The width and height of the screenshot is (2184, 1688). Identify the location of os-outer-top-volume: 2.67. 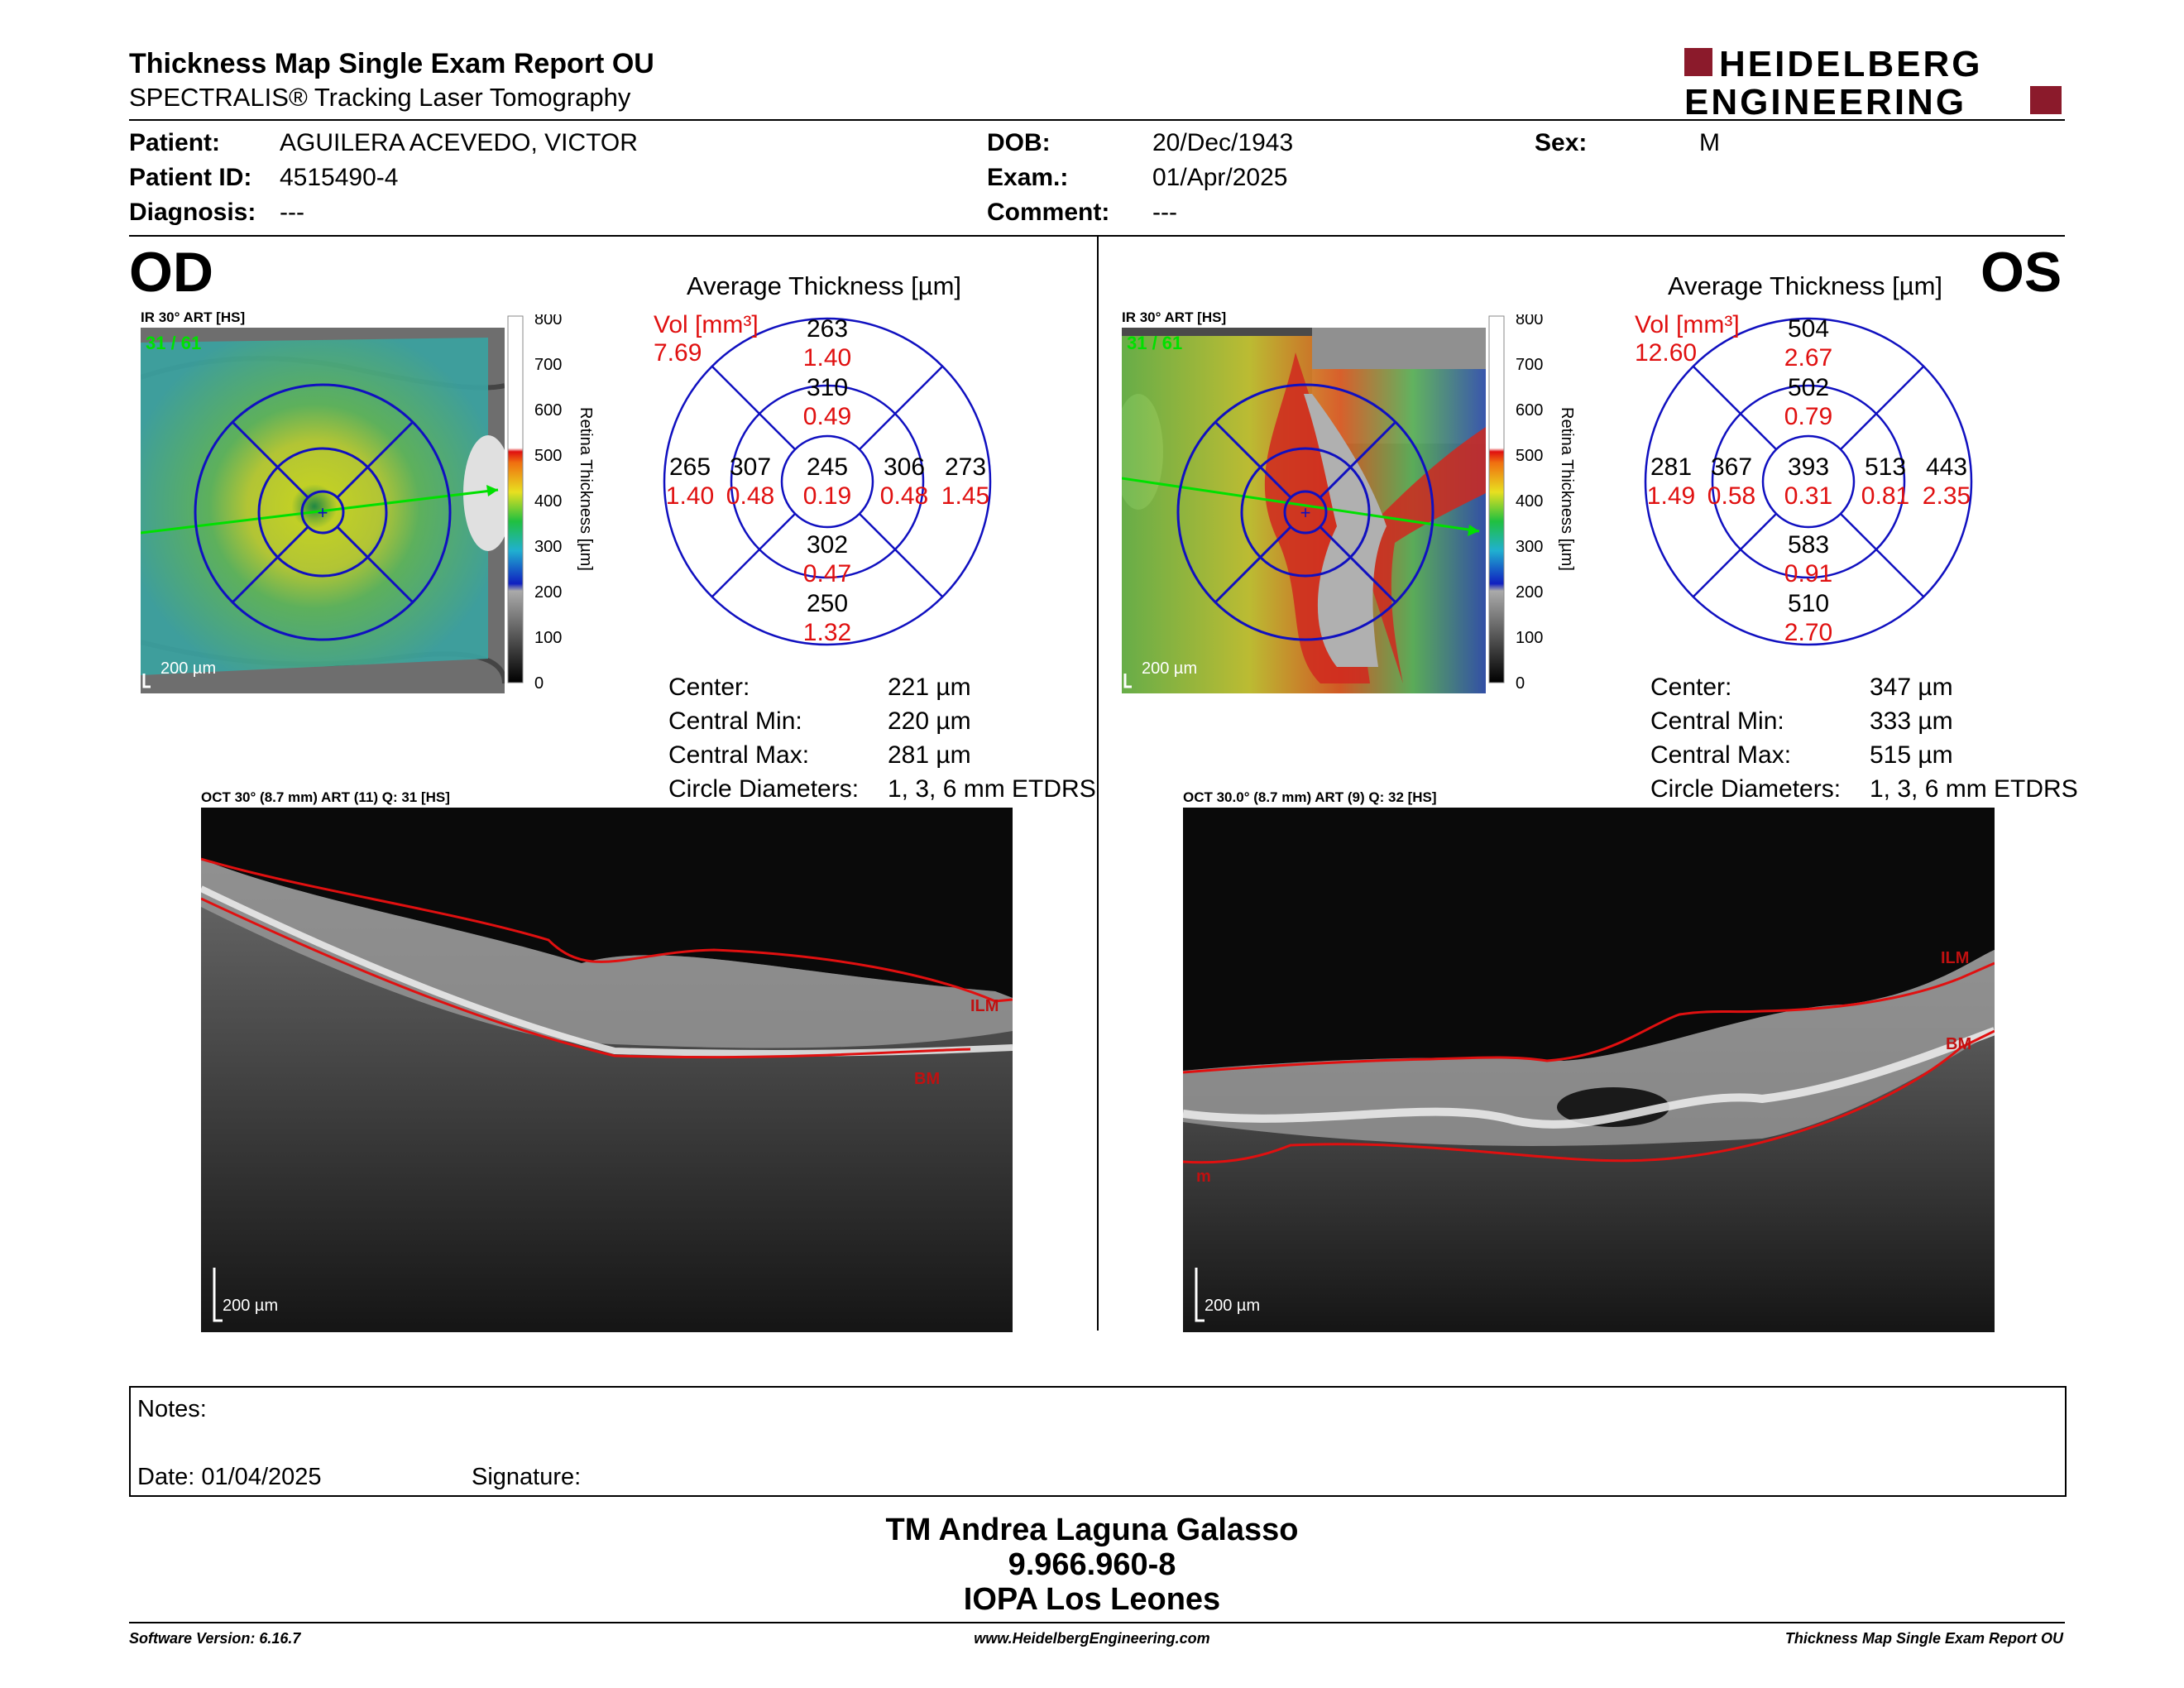
(1808, 358).